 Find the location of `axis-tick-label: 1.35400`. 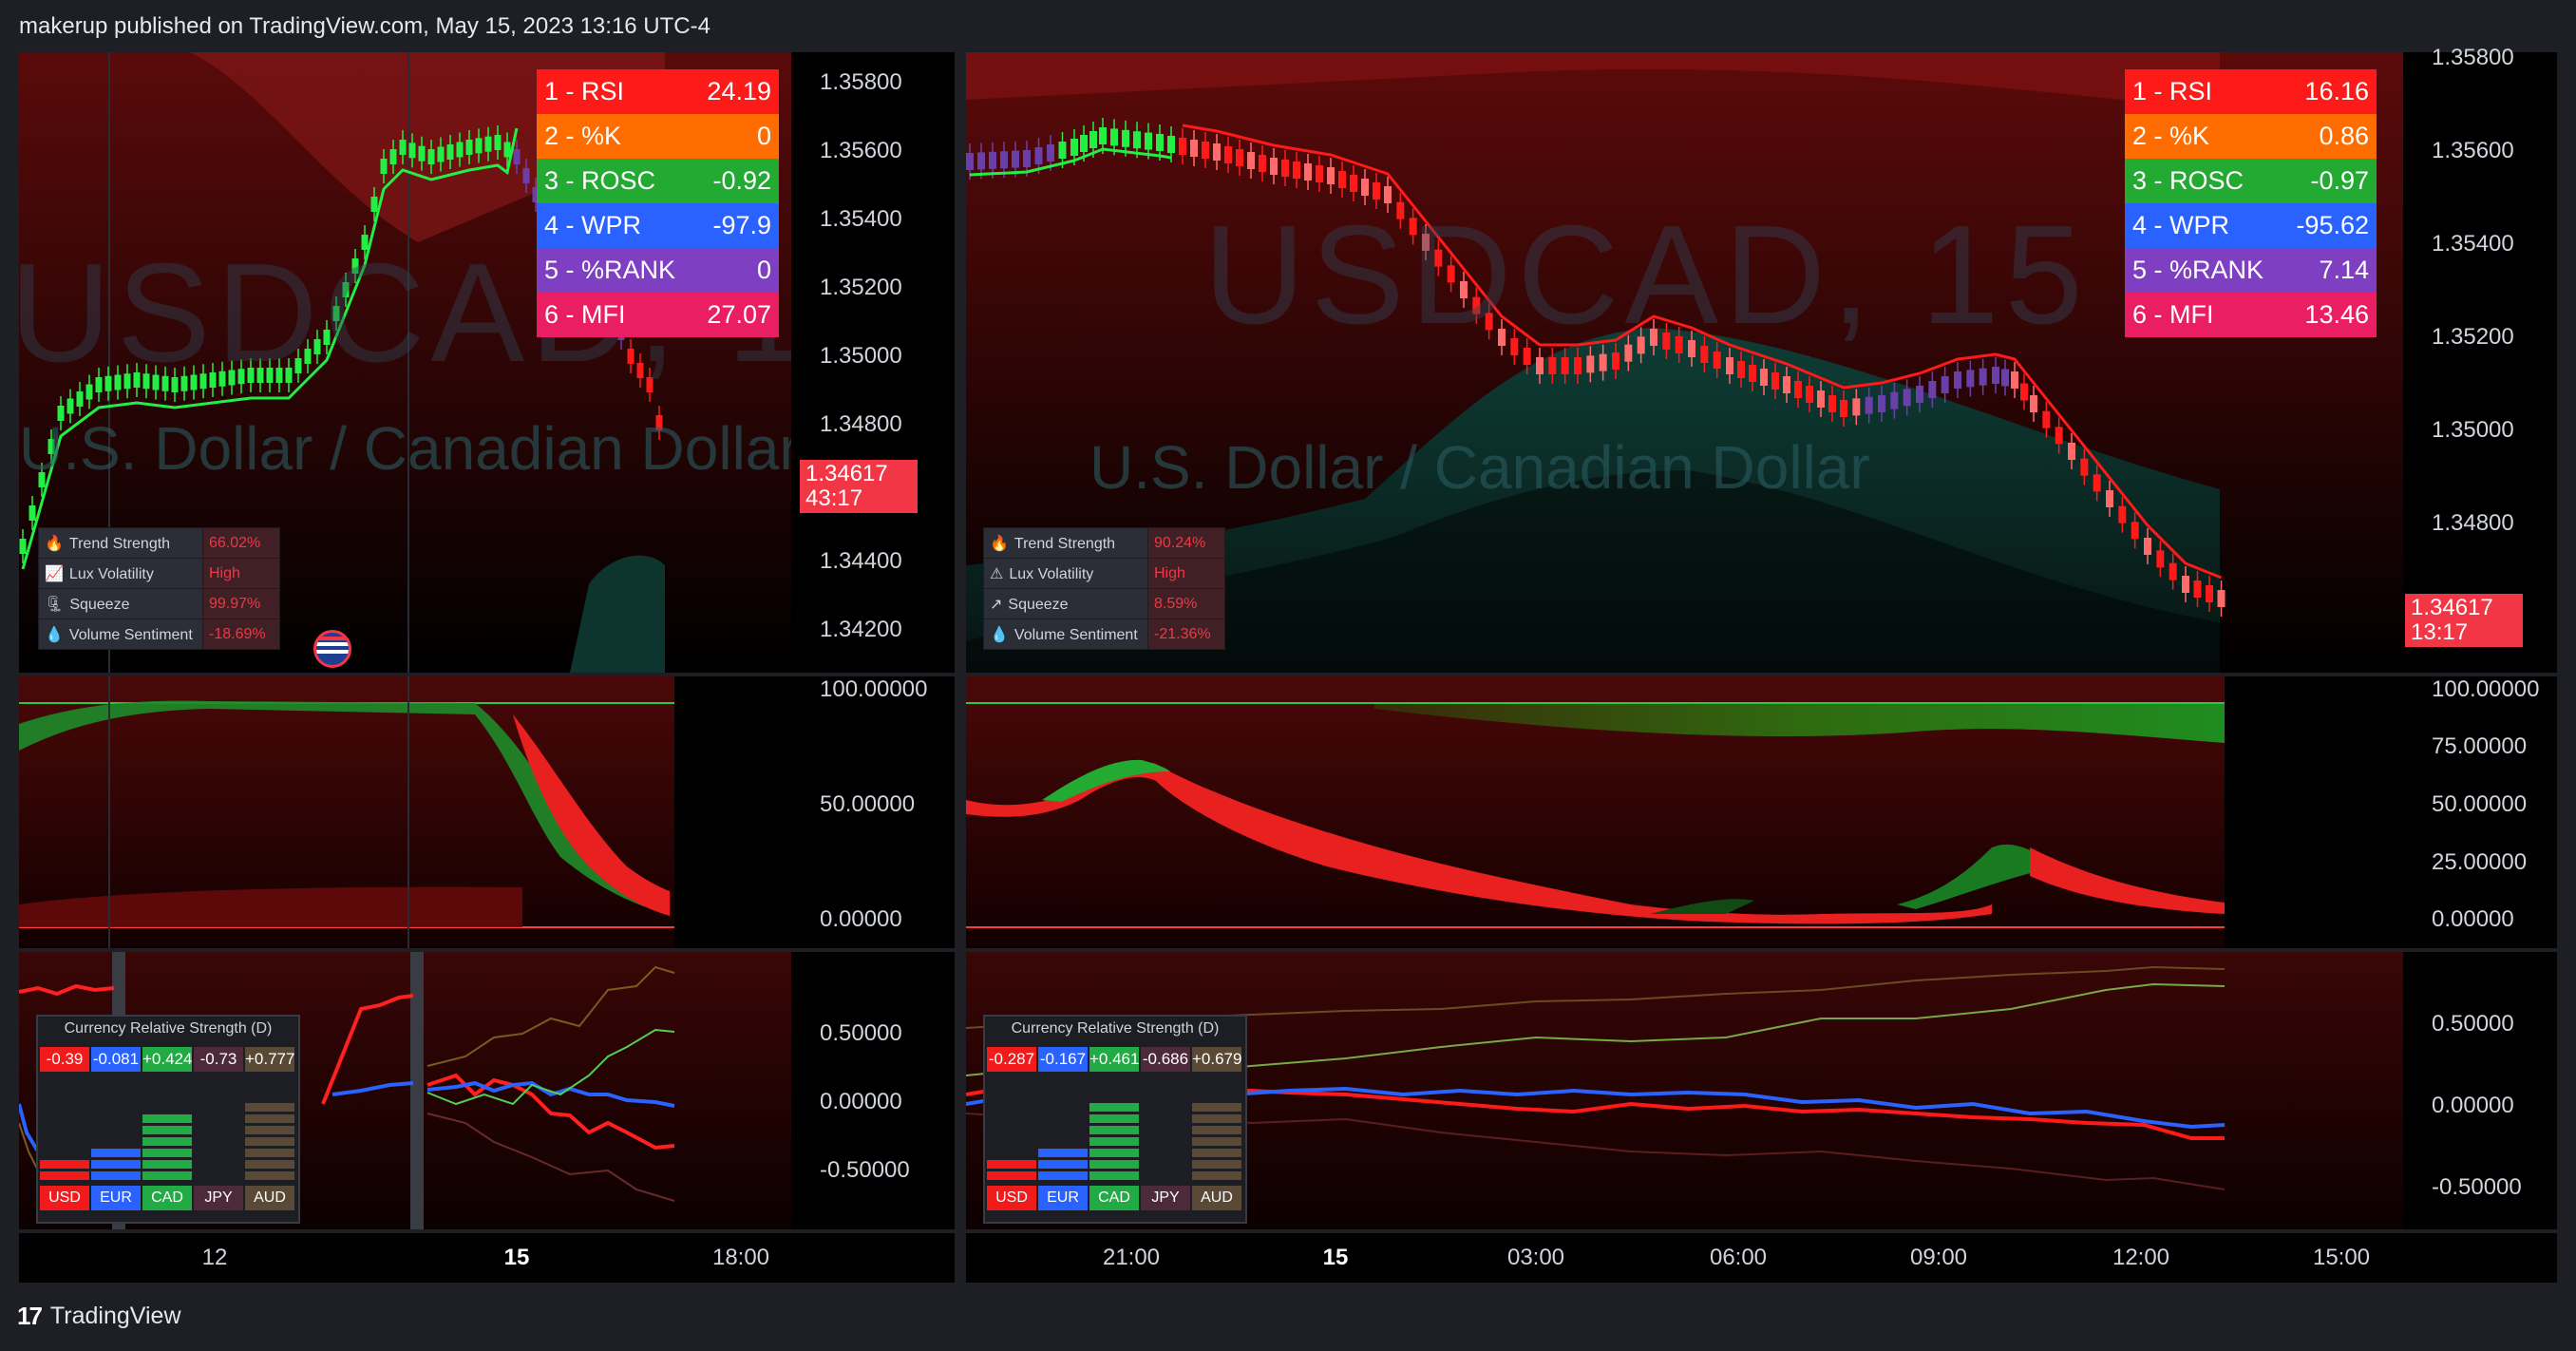

axis-tick-label: 1.35400 is located at coordinates (2473, 244).